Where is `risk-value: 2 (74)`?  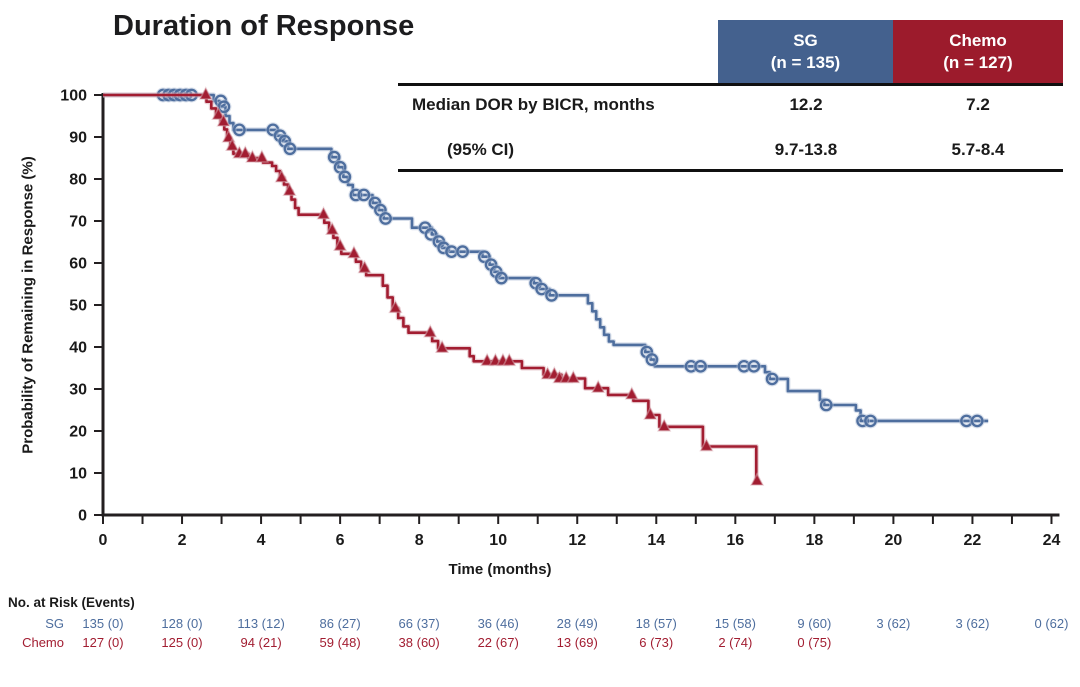 risk-value: 2 (74) is located at coordinates (735, 642).